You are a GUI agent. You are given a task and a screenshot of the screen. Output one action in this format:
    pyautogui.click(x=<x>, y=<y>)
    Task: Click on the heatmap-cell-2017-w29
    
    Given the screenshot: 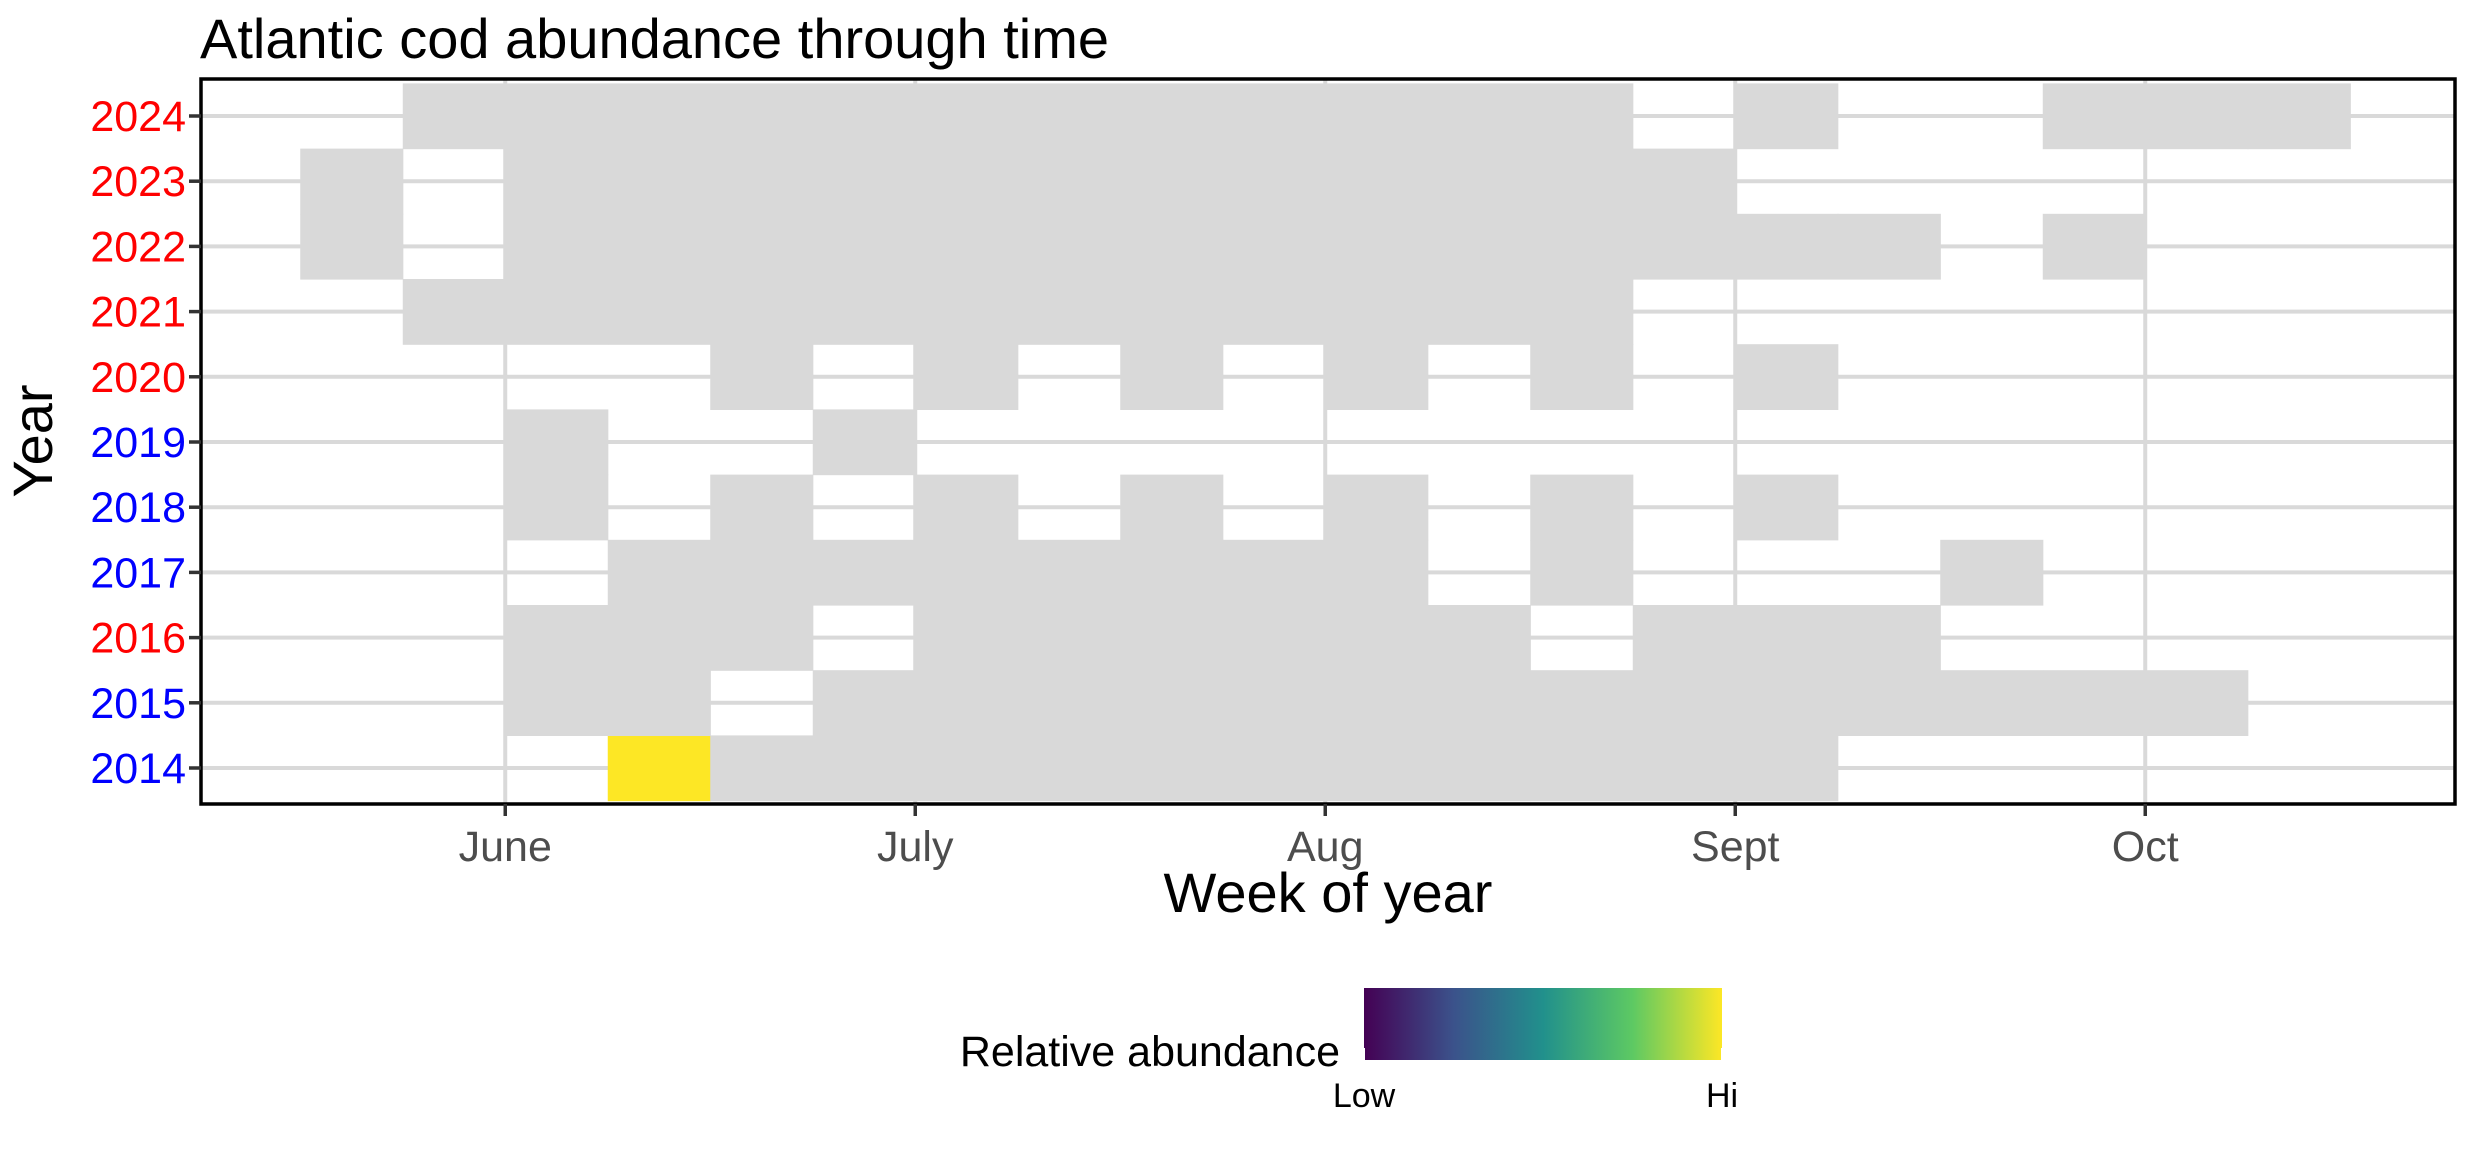 What is the action you would take?
    pyautogui.click(x=1172, y=572)
    